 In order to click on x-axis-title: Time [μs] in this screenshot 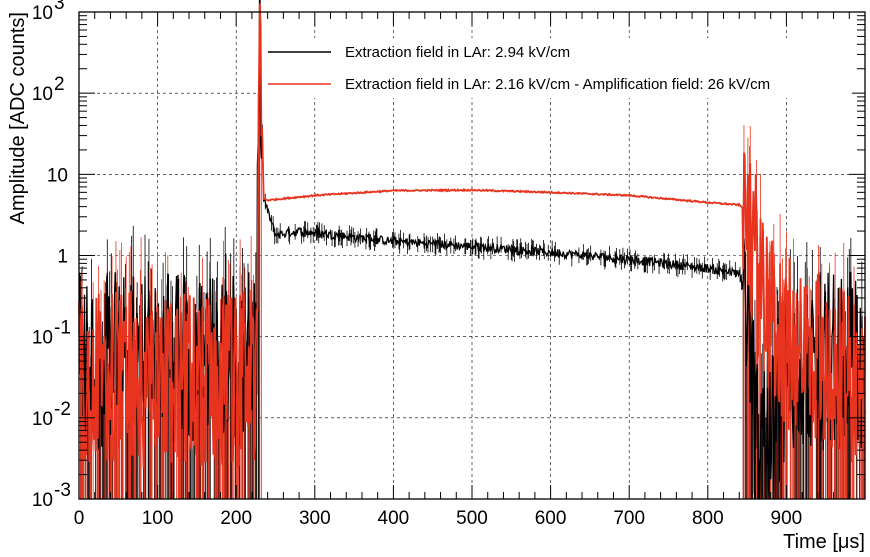, I will do `click(824, 542)`.